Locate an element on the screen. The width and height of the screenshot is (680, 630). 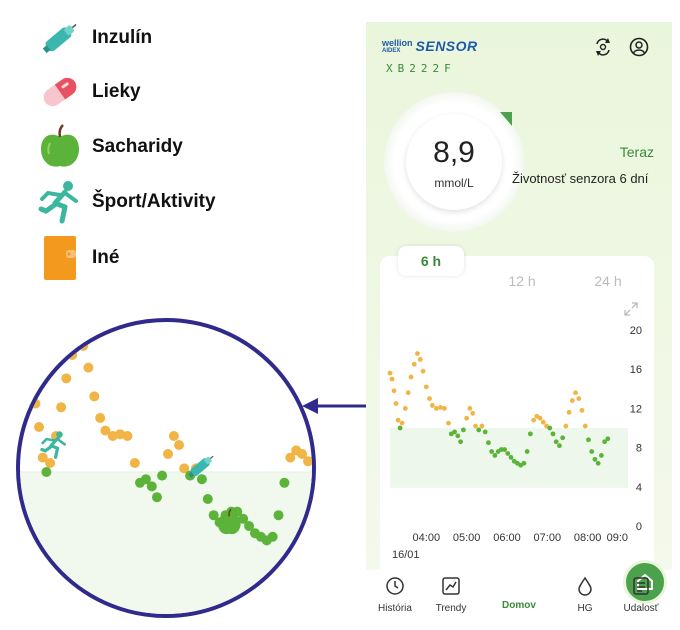
nav-history: História is located at coordinates (395, 595).